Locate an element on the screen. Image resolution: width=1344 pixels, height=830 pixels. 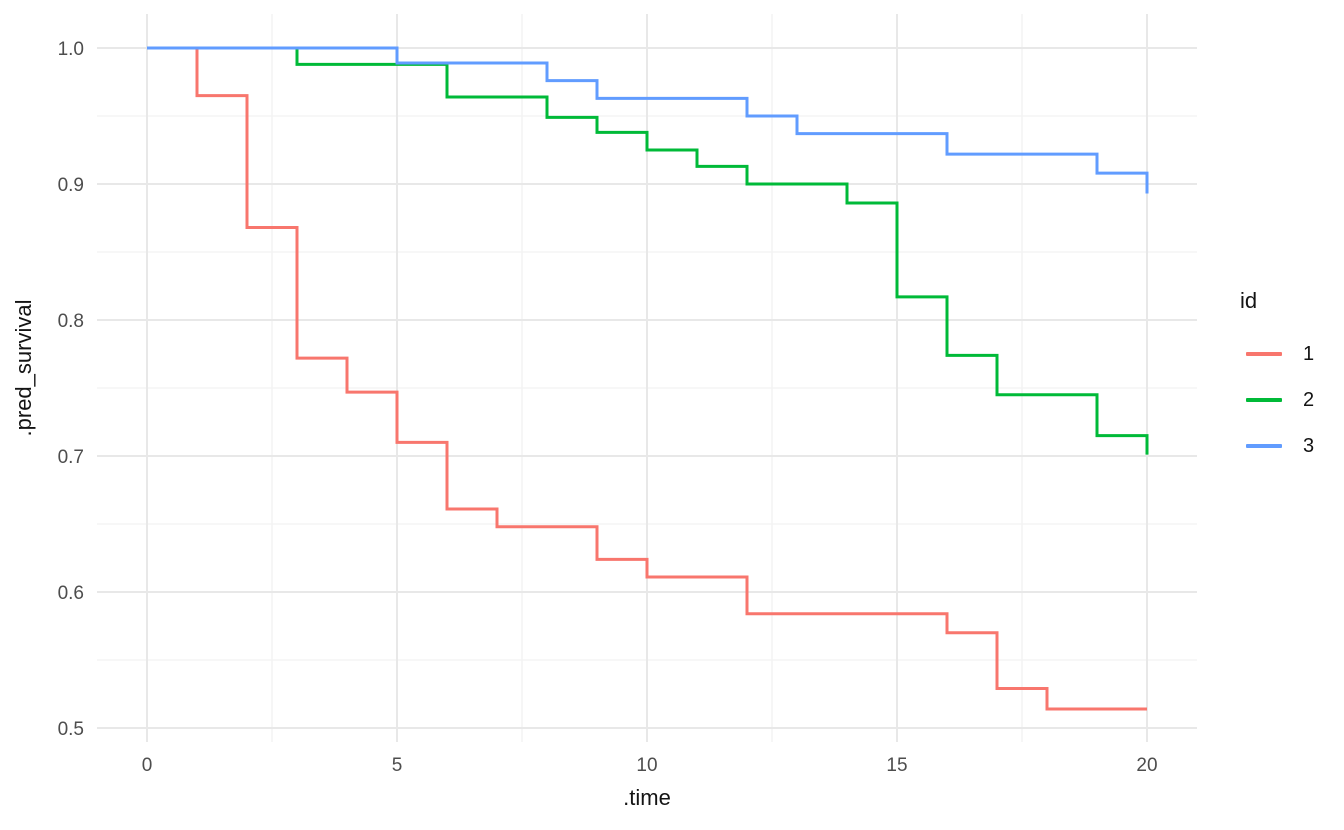
x-axis-tick-label: 10 is located at coordinates (646, 765).